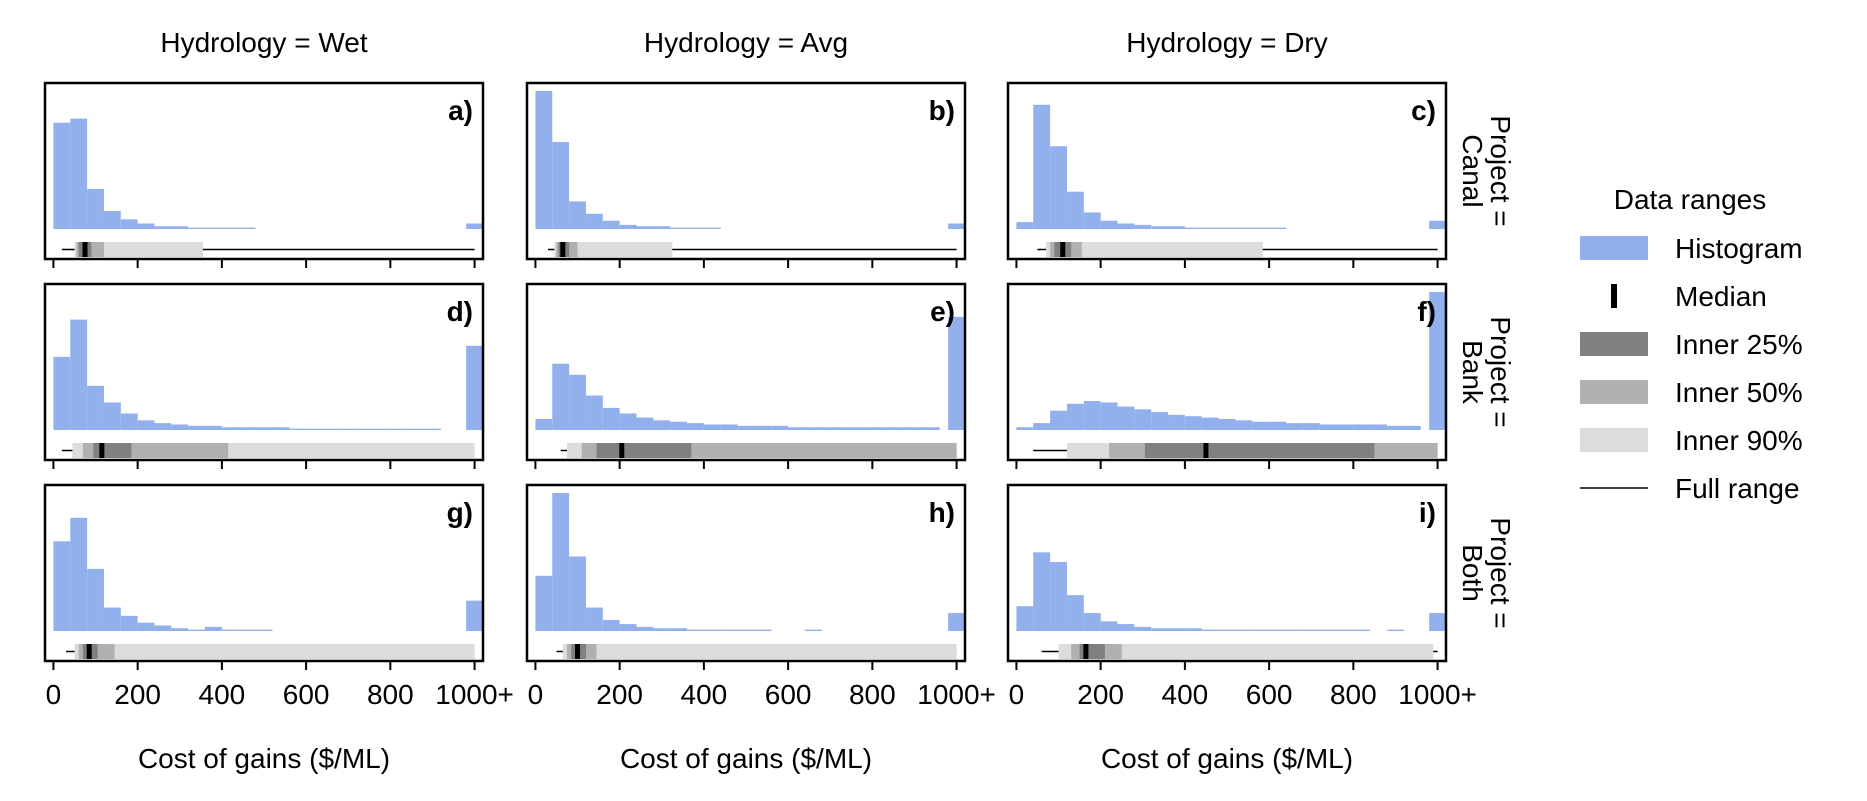 The image size is (1867, 801). I want to click on panel-i: i) 0 200 400 600 800 1000+, so click(1241, 596).